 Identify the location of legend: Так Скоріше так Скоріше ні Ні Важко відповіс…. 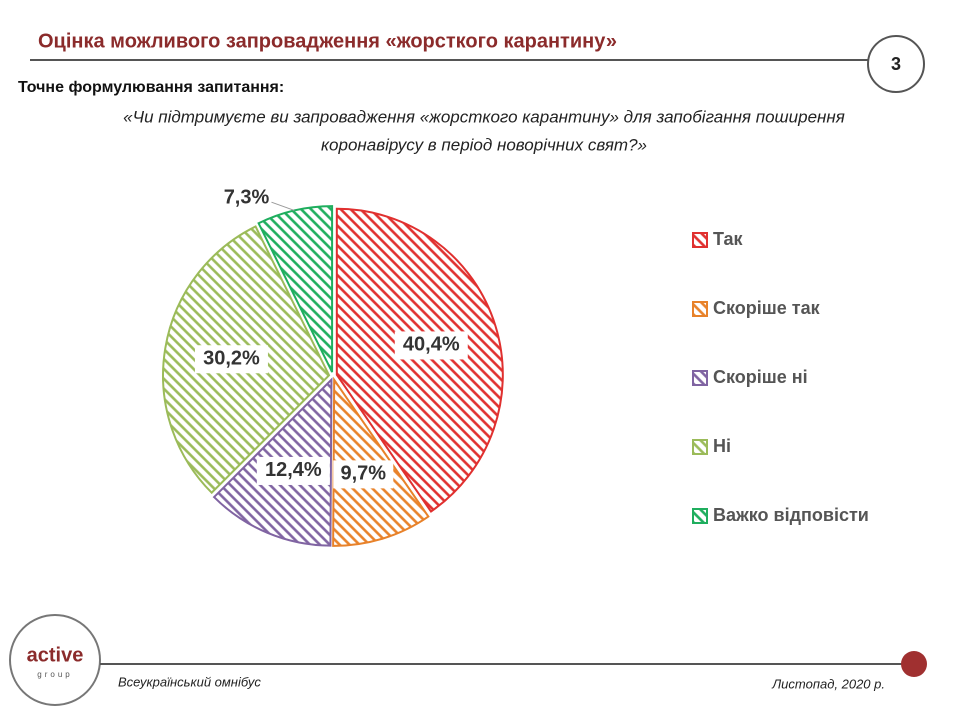
(780, 377).